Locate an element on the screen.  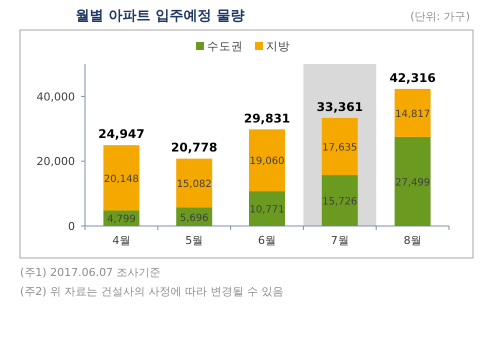
legend-label: 지방 is located at coordinates (278, 46).